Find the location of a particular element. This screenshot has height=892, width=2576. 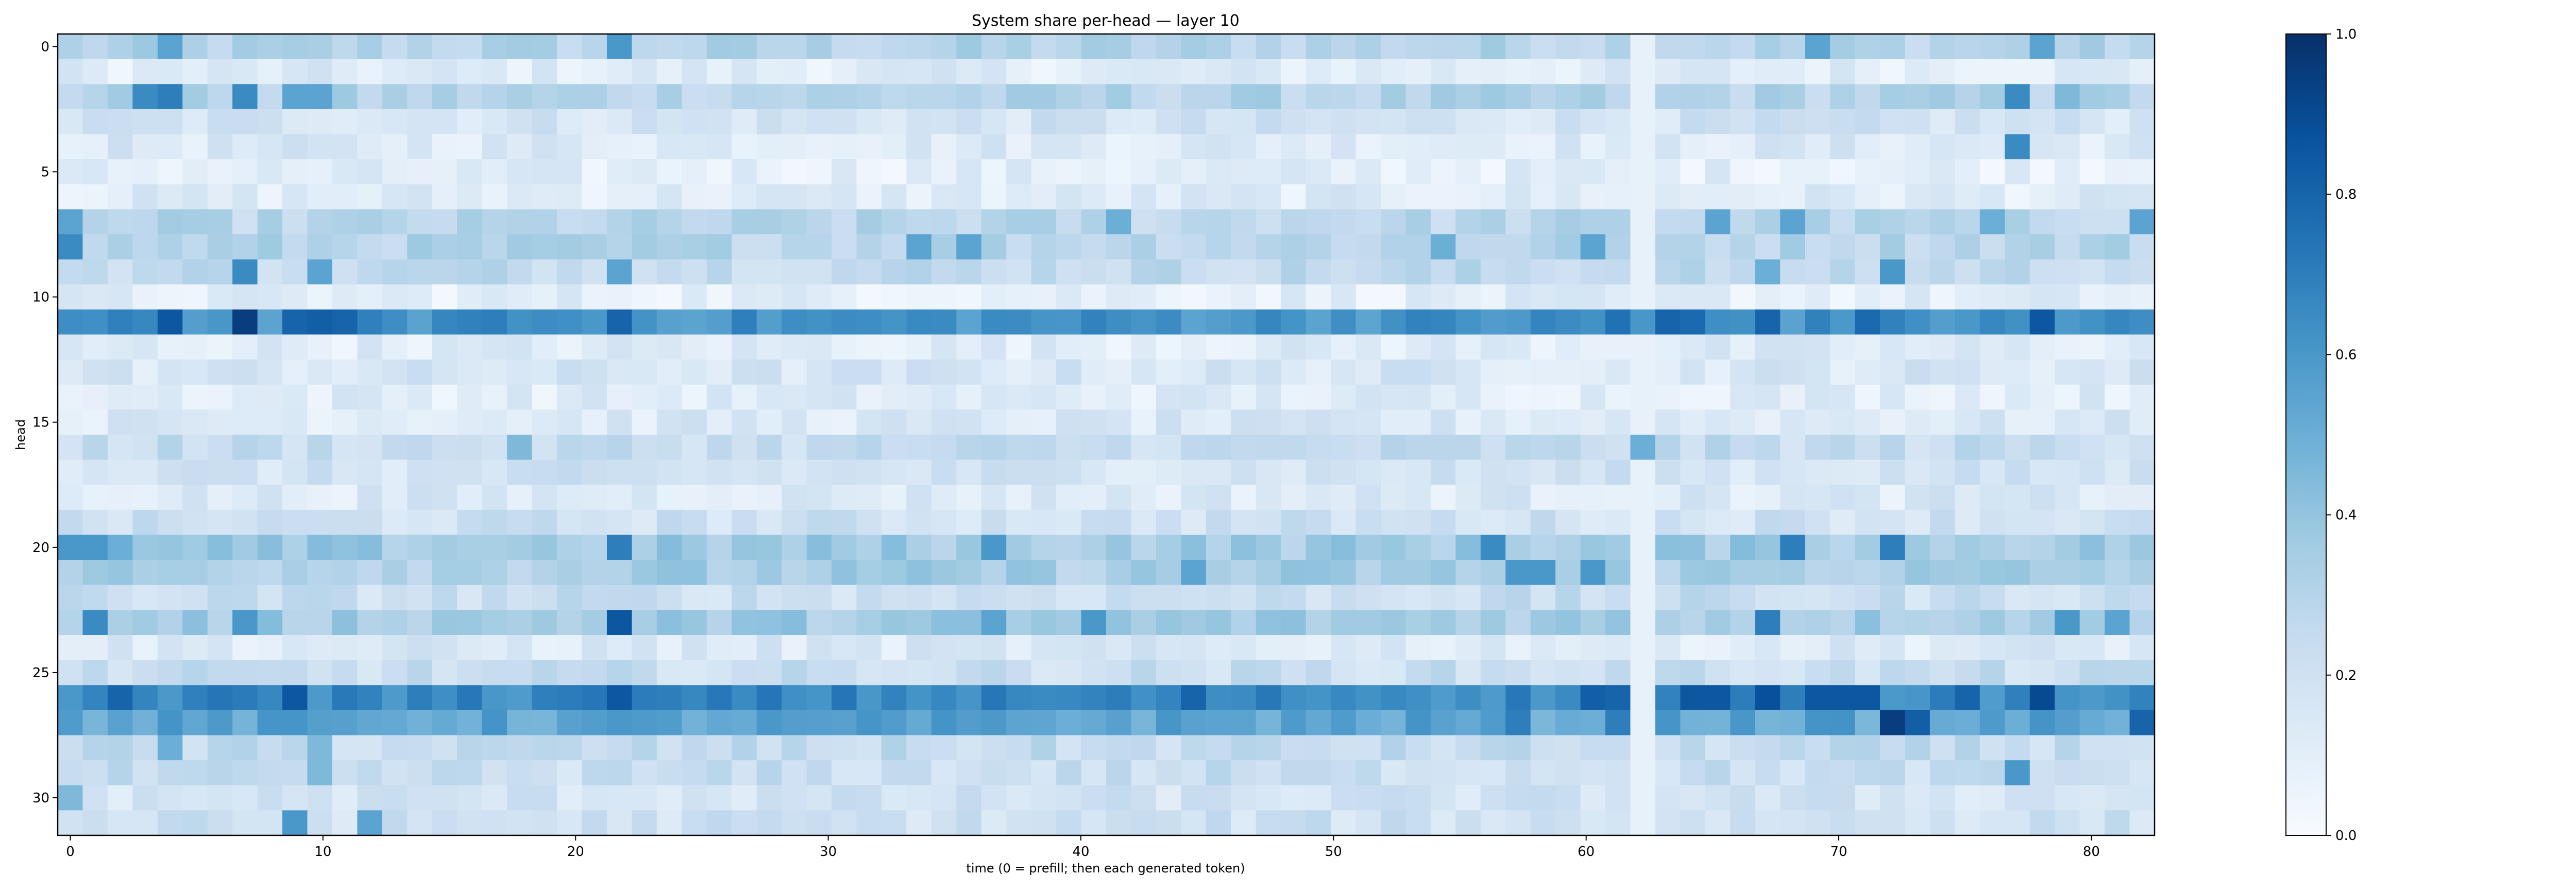

x-tick-label: 70 is located at coordinates (1839, 852).